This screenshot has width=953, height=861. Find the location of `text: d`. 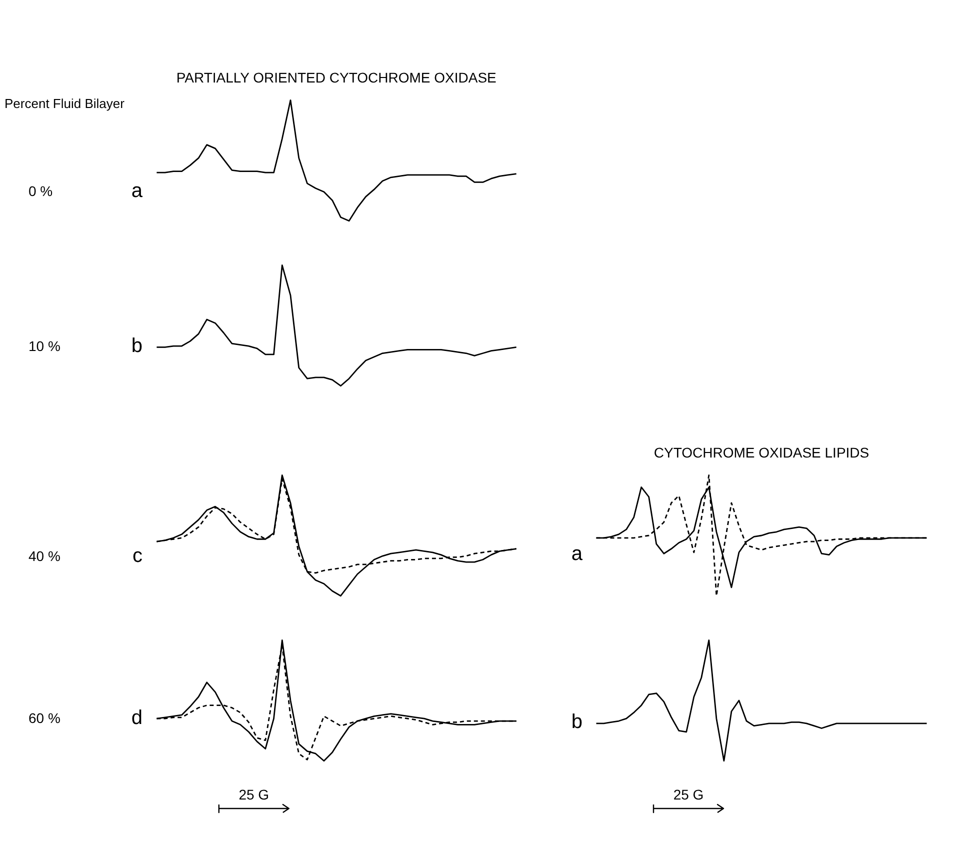

text: d is located at coordinates (136, 717).